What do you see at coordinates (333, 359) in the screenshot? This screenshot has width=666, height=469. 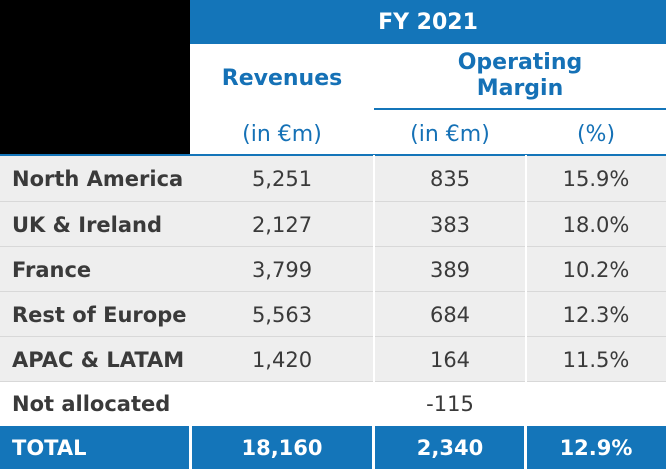 I see `table-row: APAC & LATAM 1,420 164 11.5%` at bounding box center [333, 359].